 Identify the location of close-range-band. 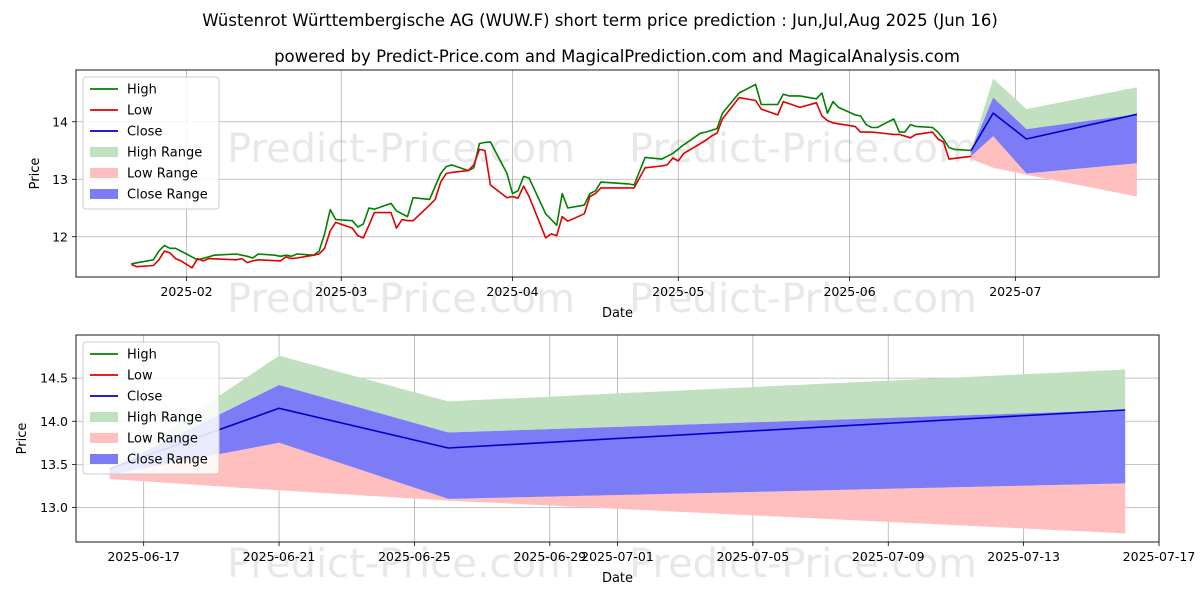
(1054, 135).